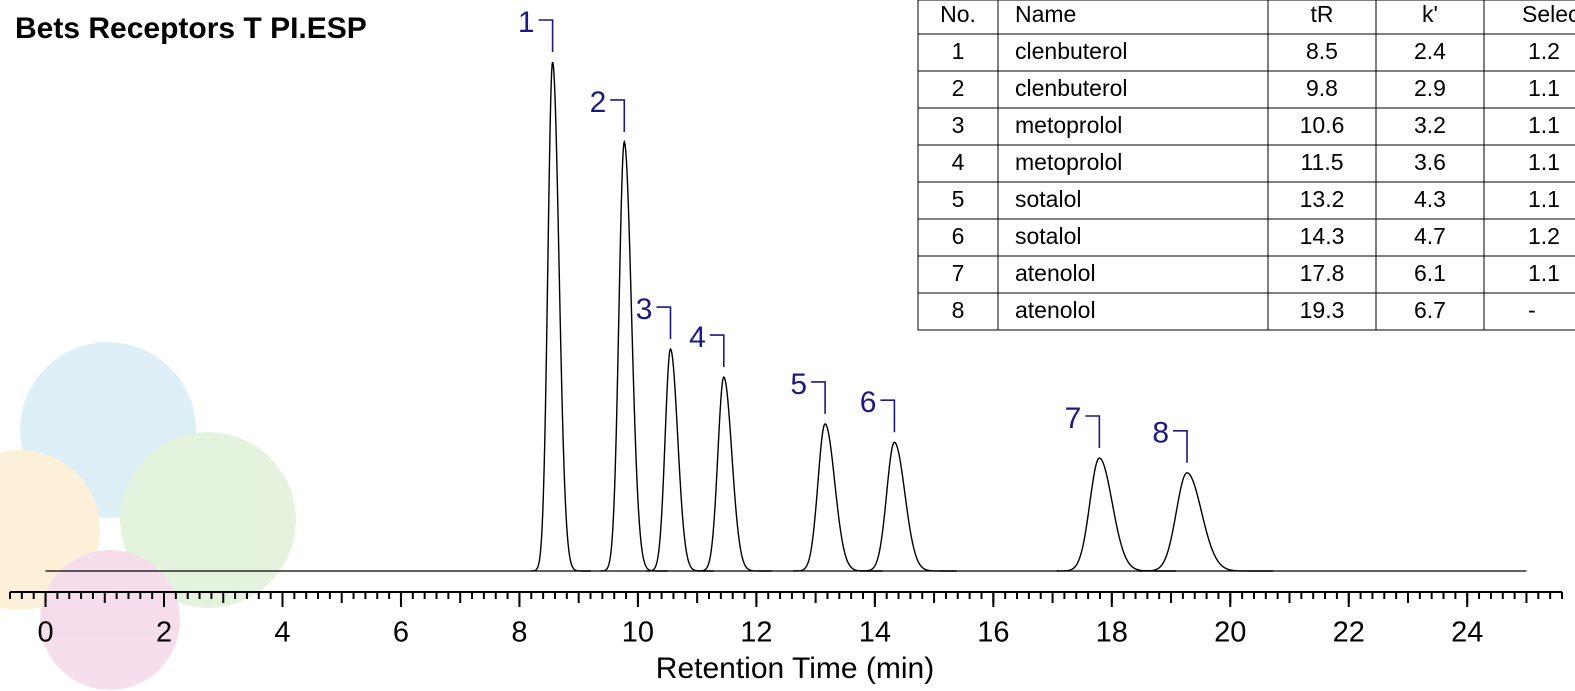  What do you see at coordinates (1548, 14) in the screenshot?
I see `table-header-cell: Selectivity` at bounding box center [1548, 14].